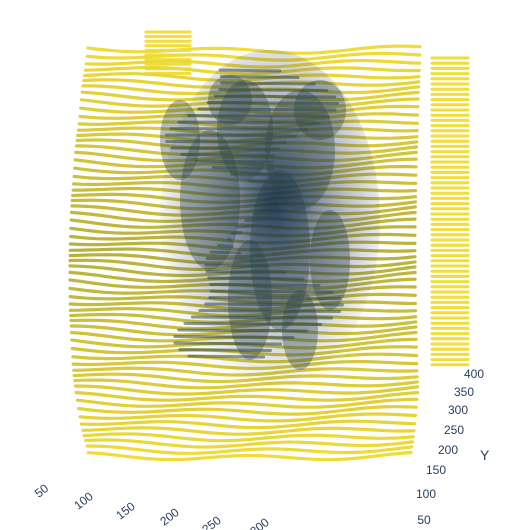  I want to click on x-axis-ticks: 0 50 100 150 200 250 300, so click(136, 493).